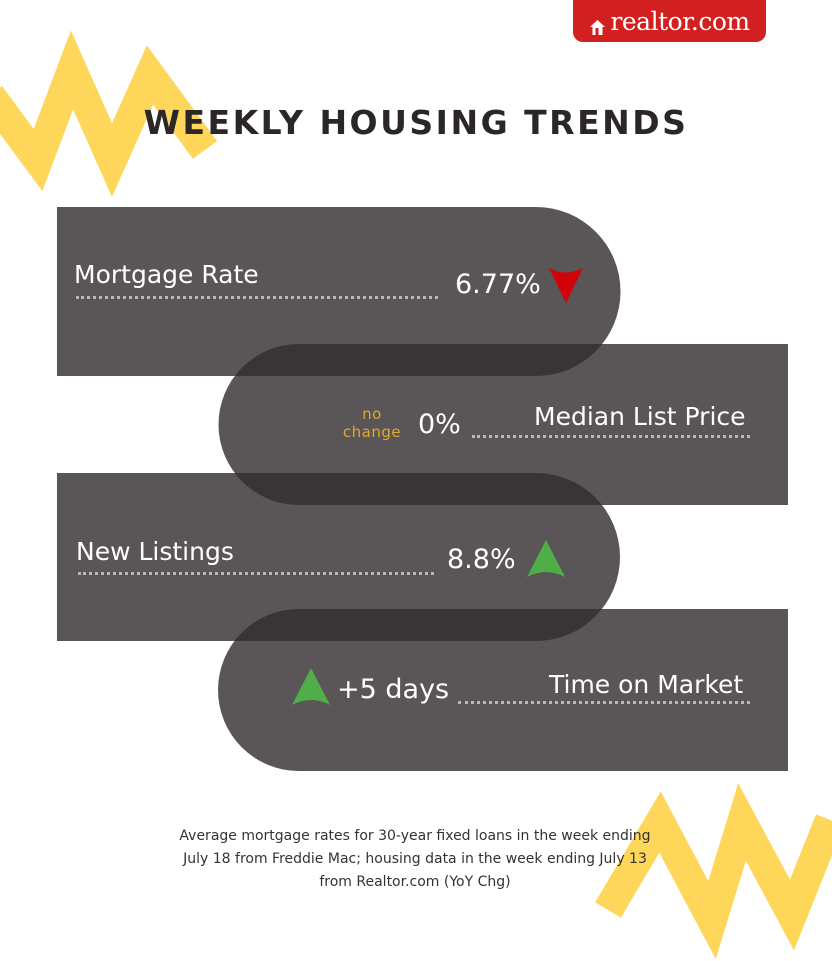 This screenshot has height=961, width=832. I want to click on realtor-logo: realtor.com, so click(669, 21).